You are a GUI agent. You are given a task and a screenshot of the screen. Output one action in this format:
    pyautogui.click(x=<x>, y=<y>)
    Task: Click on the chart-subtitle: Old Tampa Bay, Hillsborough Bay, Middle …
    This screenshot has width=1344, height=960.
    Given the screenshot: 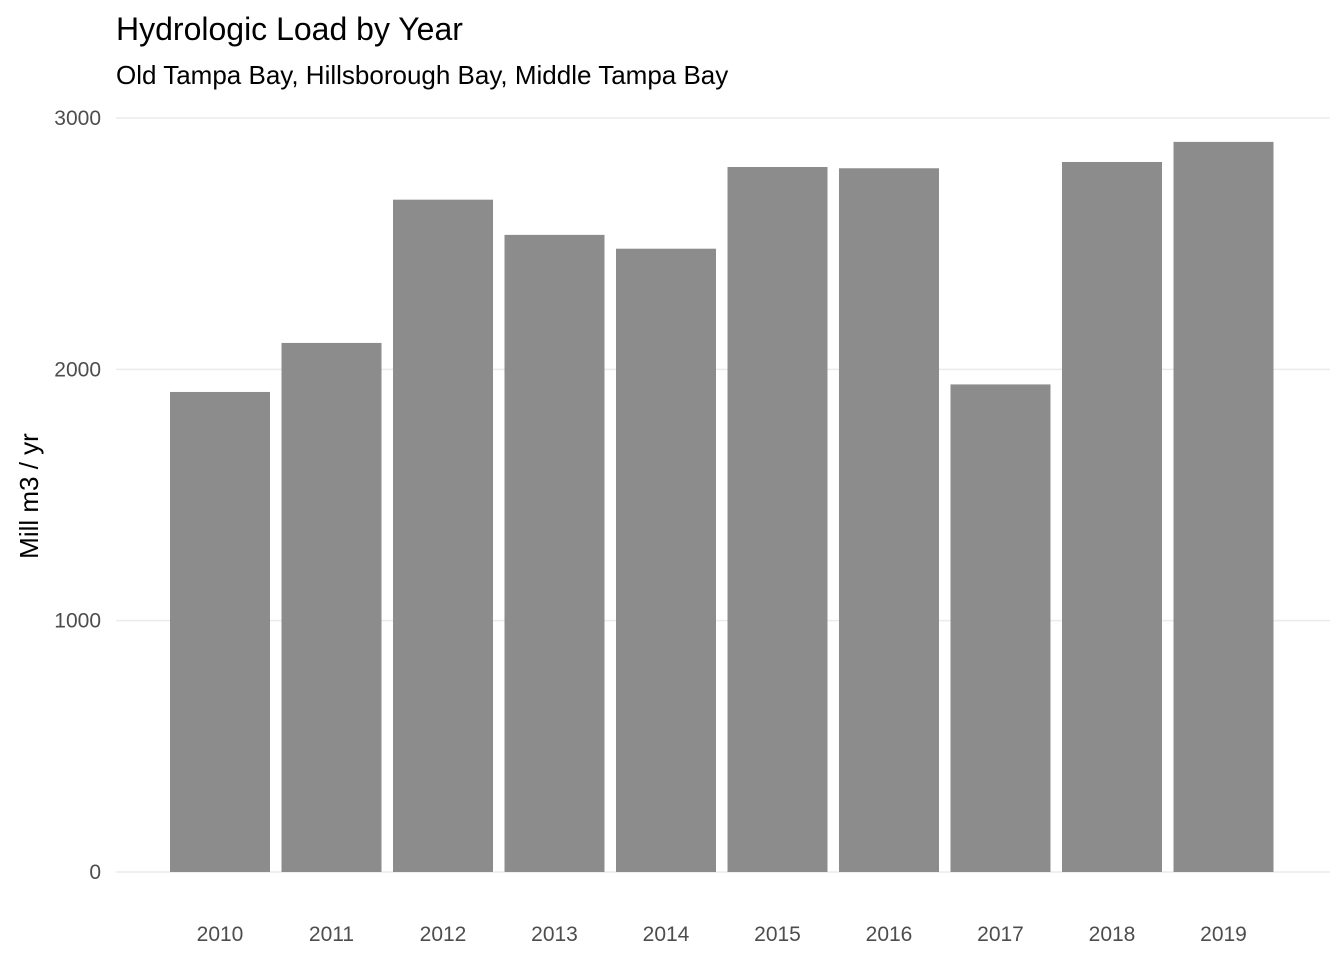 What is the action you would take?
    pyautogui.click(x=422, y=75)
    